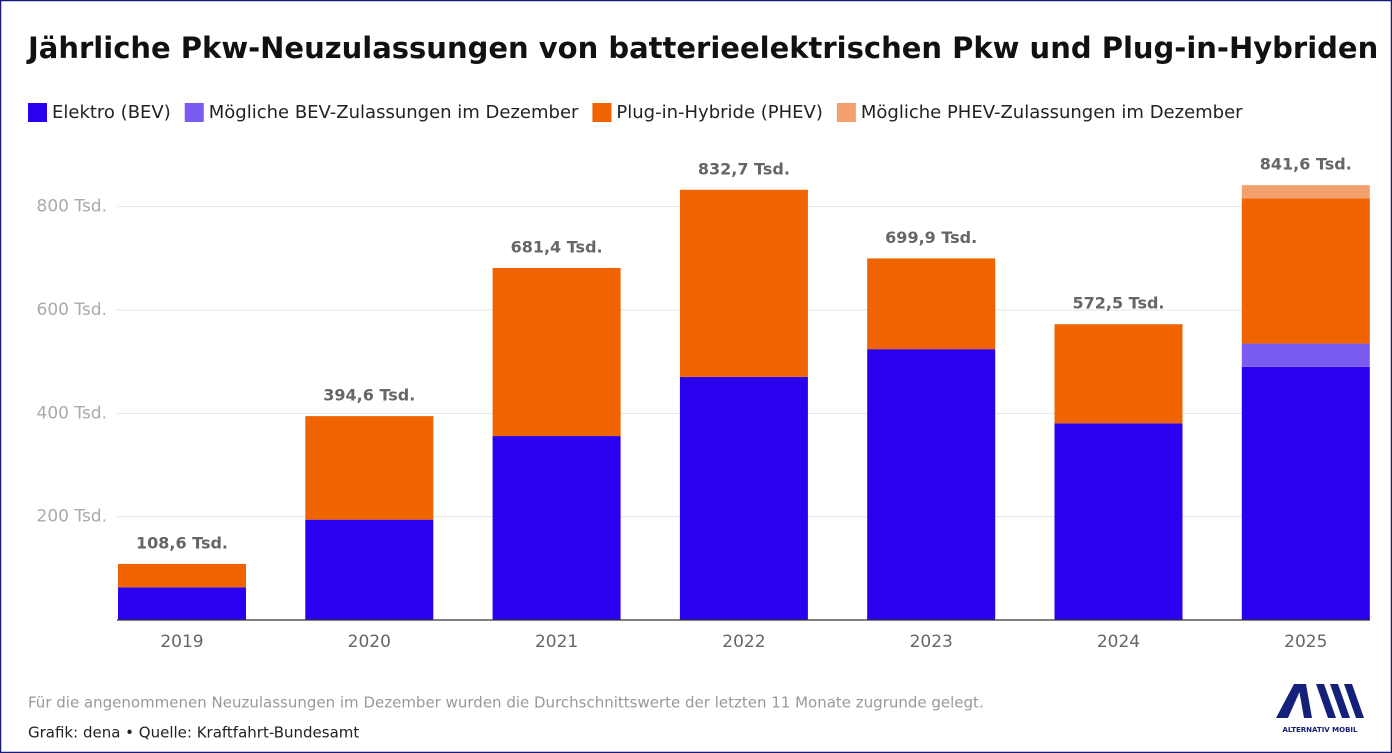 This screenshot has width=1392, height=753. Describe the element at coordinates (931, 642) in the screenshot. I see `x-tick-label: 2023` at that location.